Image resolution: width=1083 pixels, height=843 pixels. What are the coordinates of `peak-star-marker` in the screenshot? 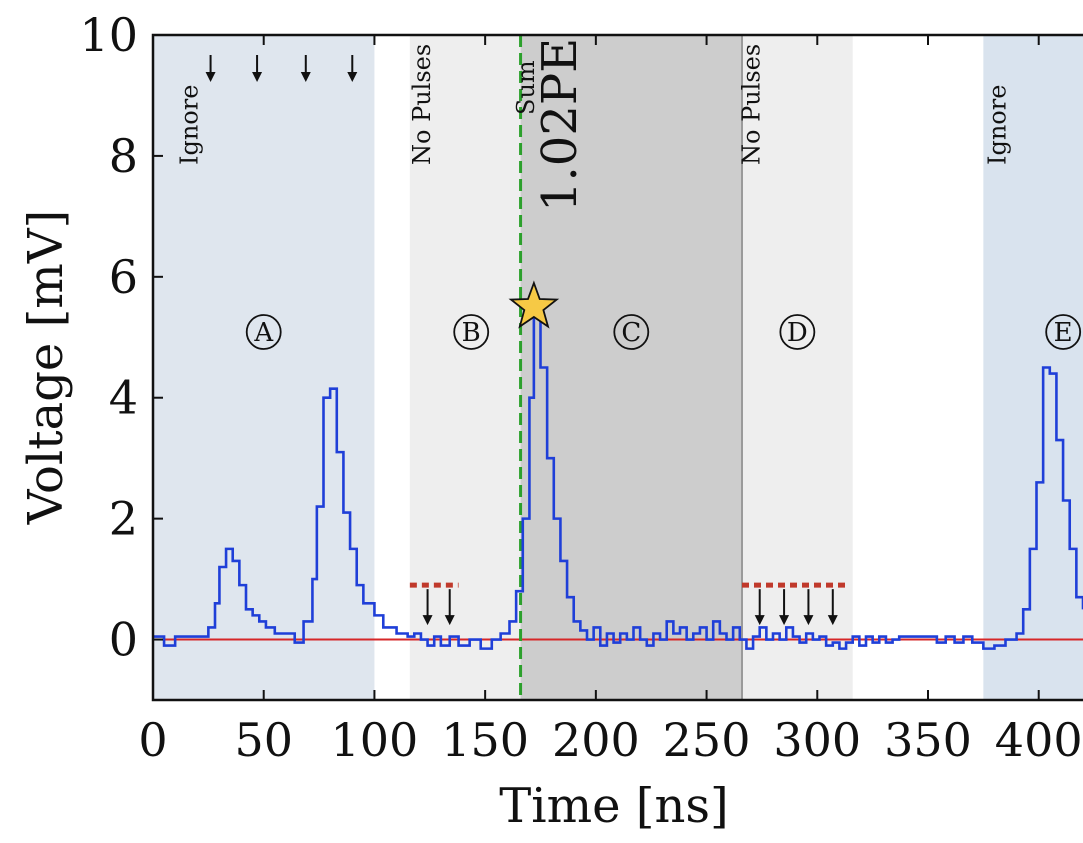 It's located at (534, 304).